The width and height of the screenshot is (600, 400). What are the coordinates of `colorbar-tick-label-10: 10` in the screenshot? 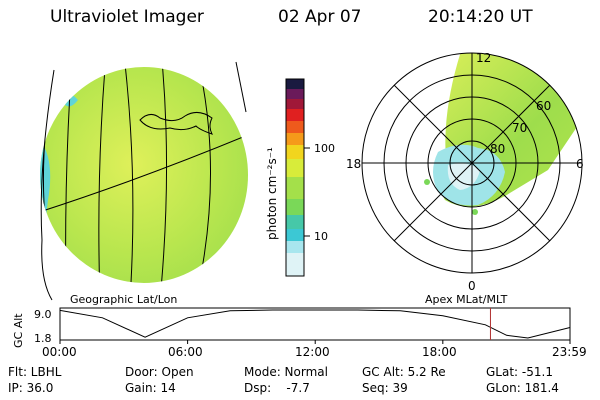 It's located at (321, 236).